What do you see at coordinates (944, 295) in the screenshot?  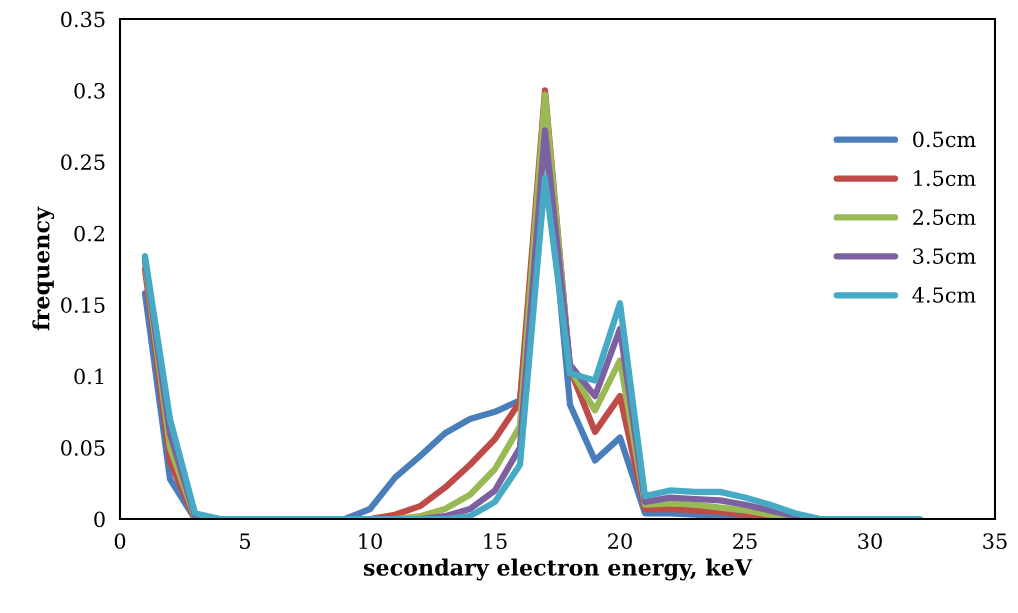 I see `legend-label: 4.5cm` at bounding box center [944, 295].